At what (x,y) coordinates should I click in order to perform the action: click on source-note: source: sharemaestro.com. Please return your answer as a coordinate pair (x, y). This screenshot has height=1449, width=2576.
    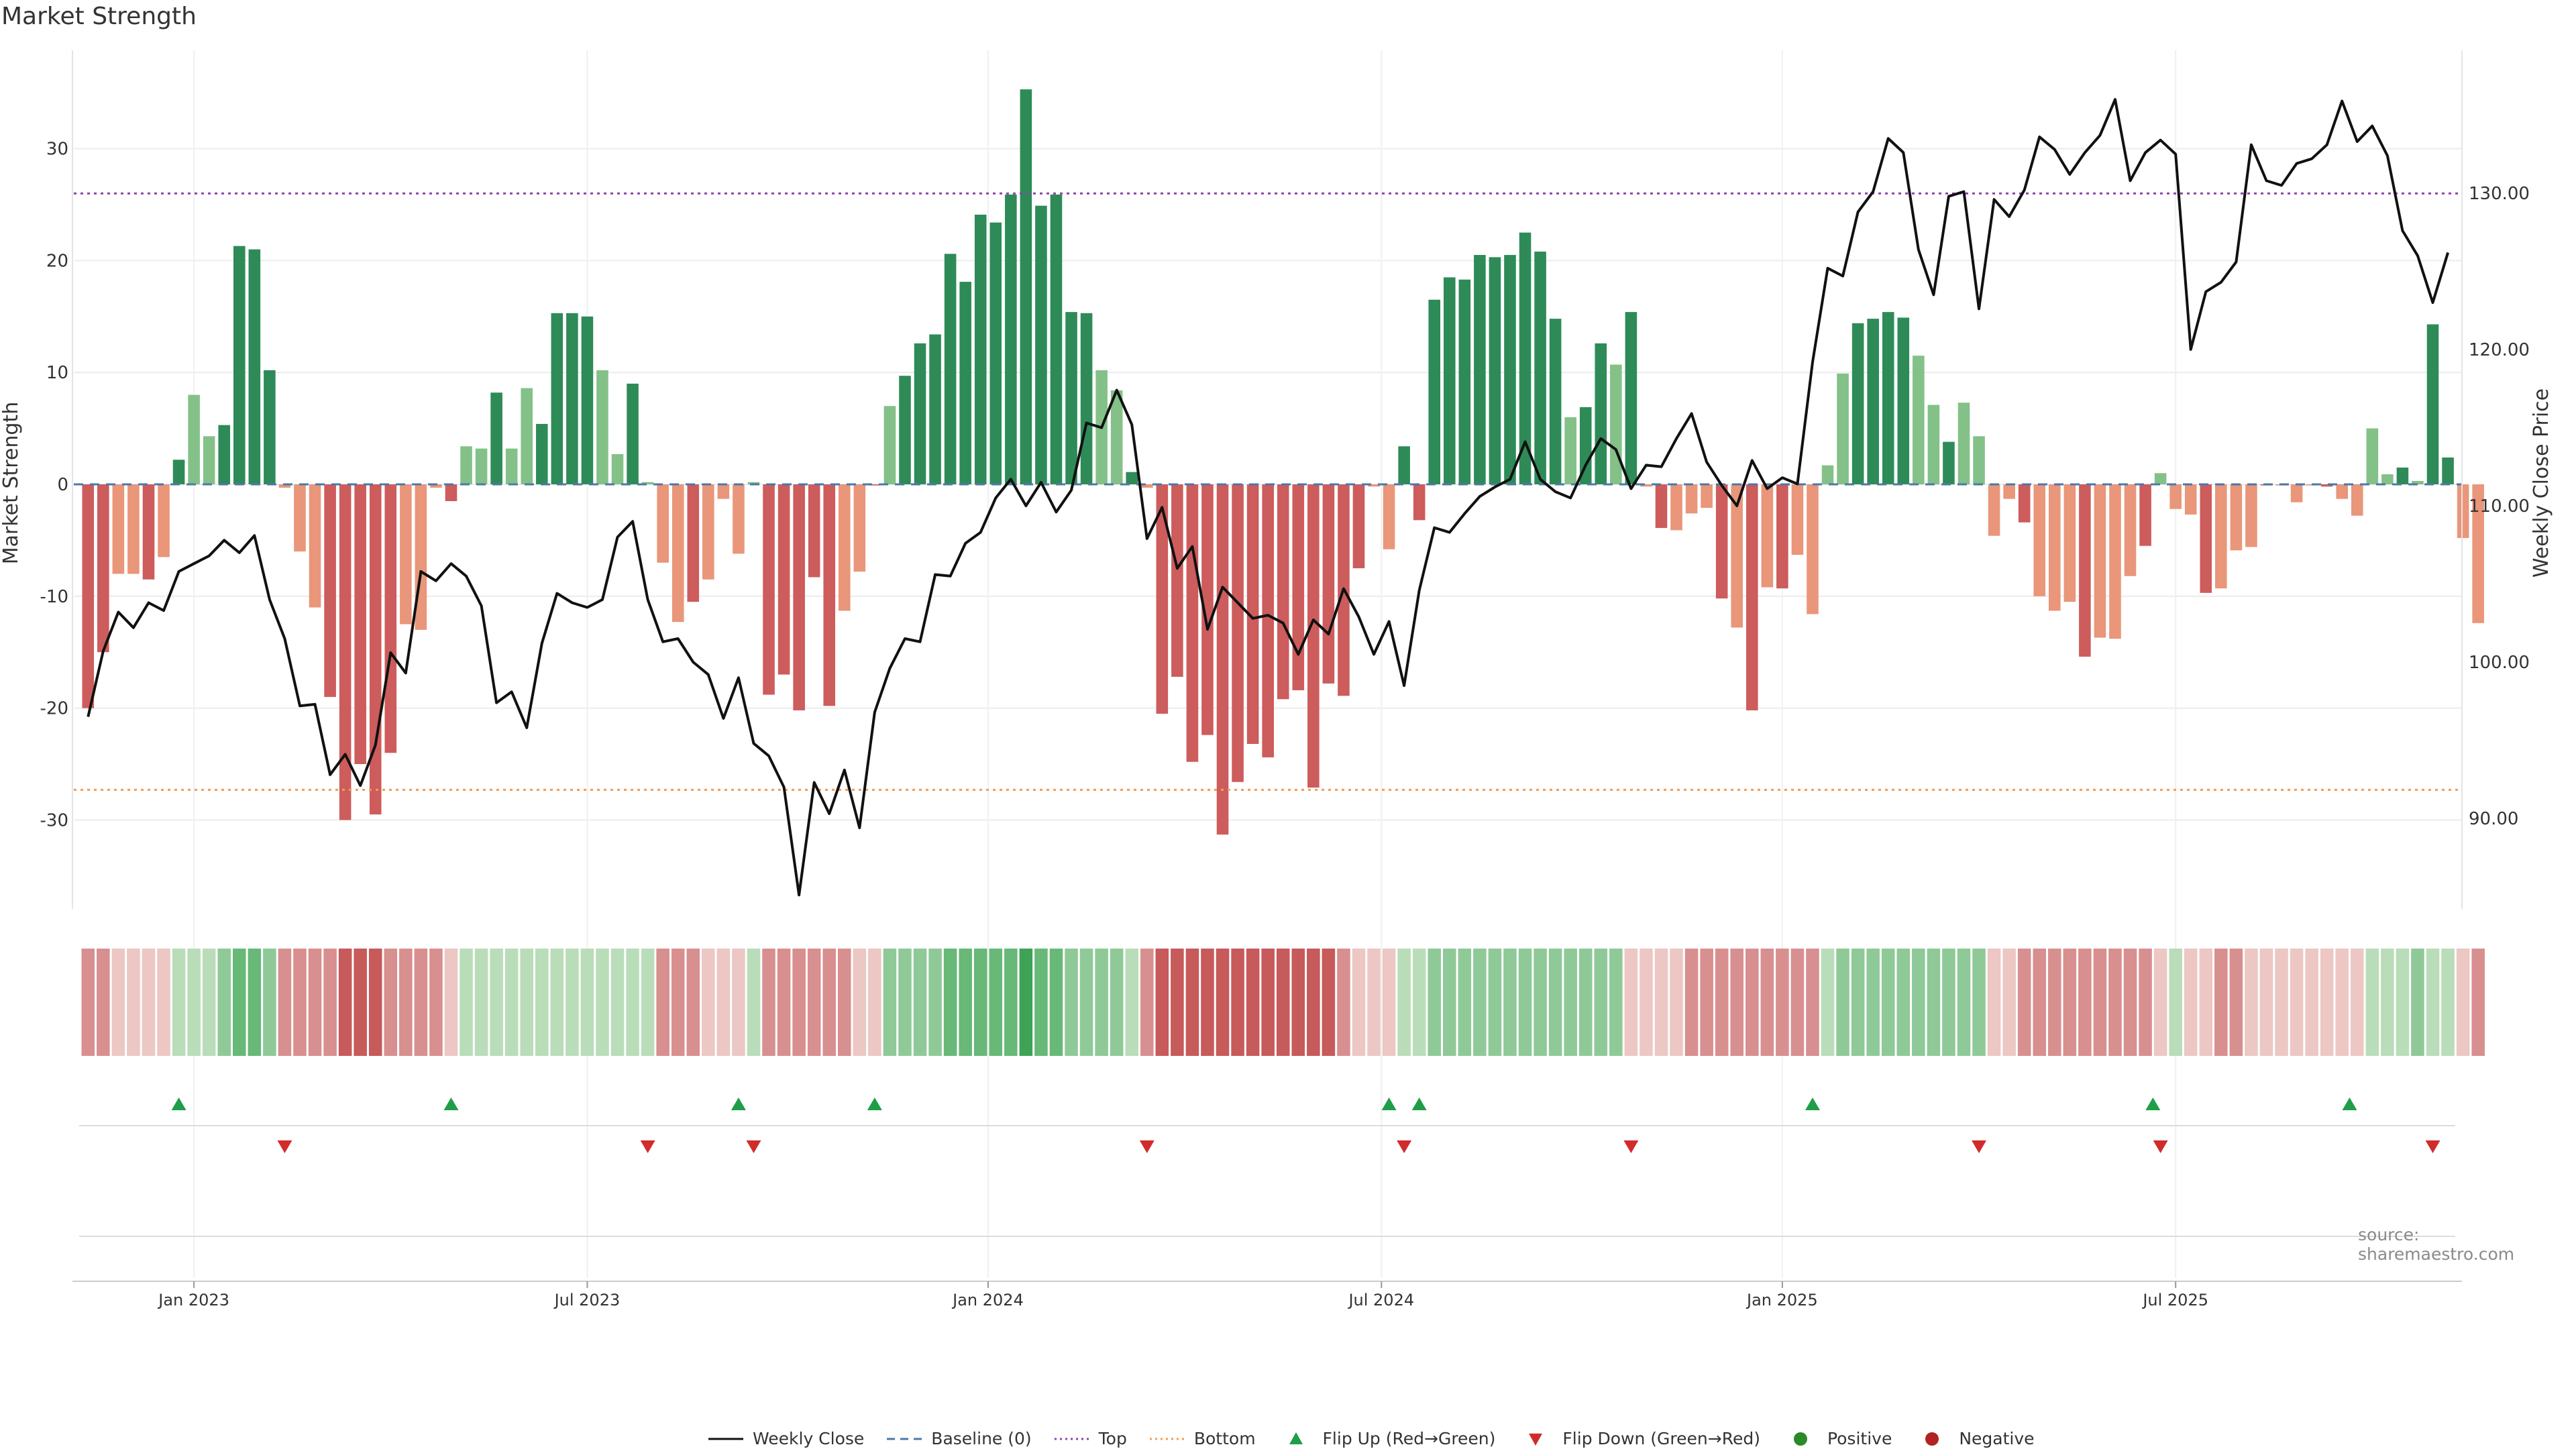
    Looking at the image, I should click on (2436, 1244).